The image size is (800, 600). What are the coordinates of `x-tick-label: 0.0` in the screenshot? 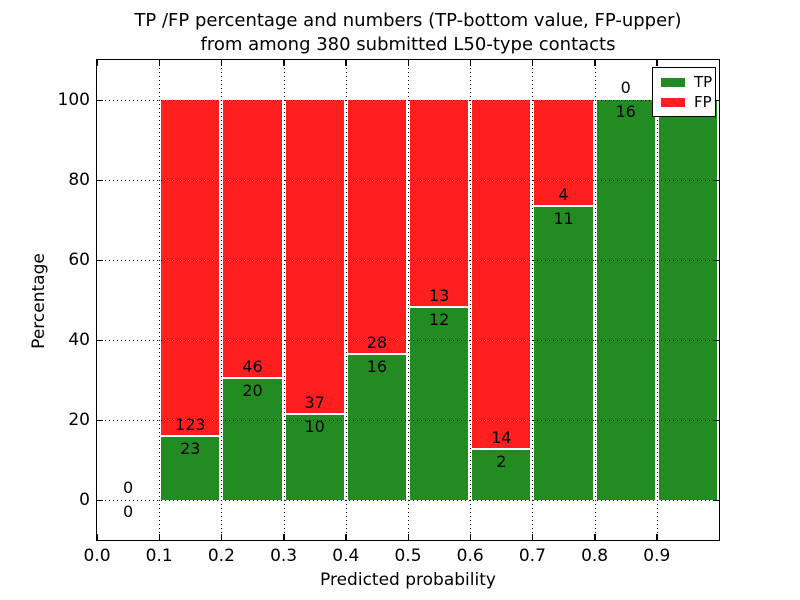 It's located at (97, 556).